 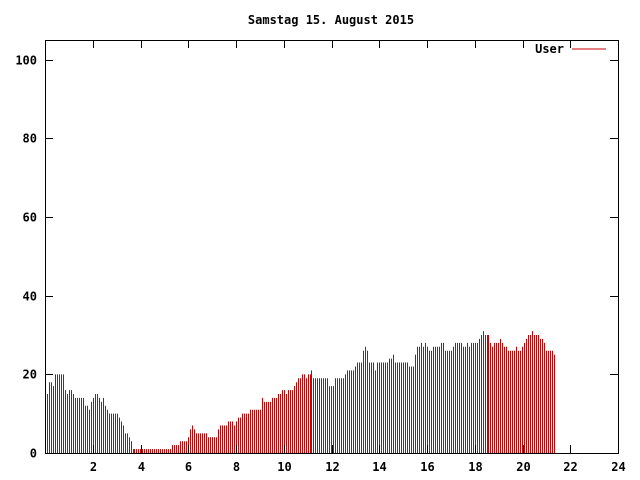 I want to click on x-tick-label: 6, so click(x=188, y=467).